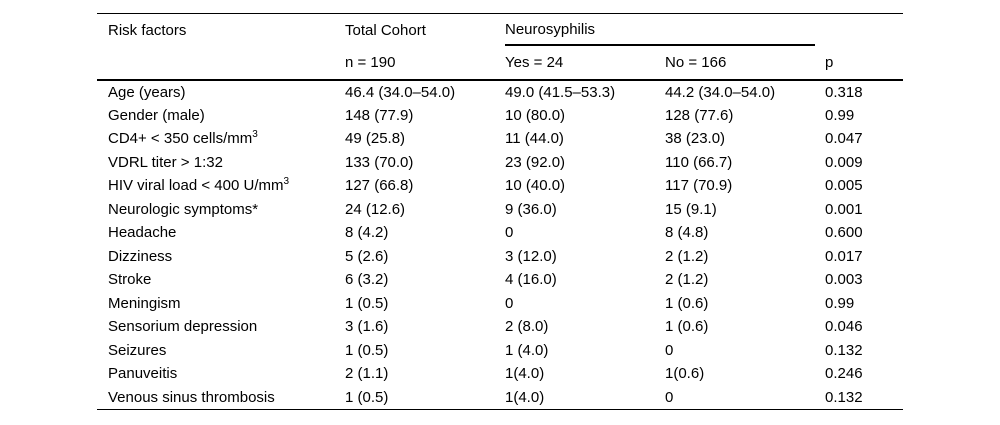  I want to click on neurosyphilis-yes-cell: 49.0 (41.5–53.3), so click(560, 92).